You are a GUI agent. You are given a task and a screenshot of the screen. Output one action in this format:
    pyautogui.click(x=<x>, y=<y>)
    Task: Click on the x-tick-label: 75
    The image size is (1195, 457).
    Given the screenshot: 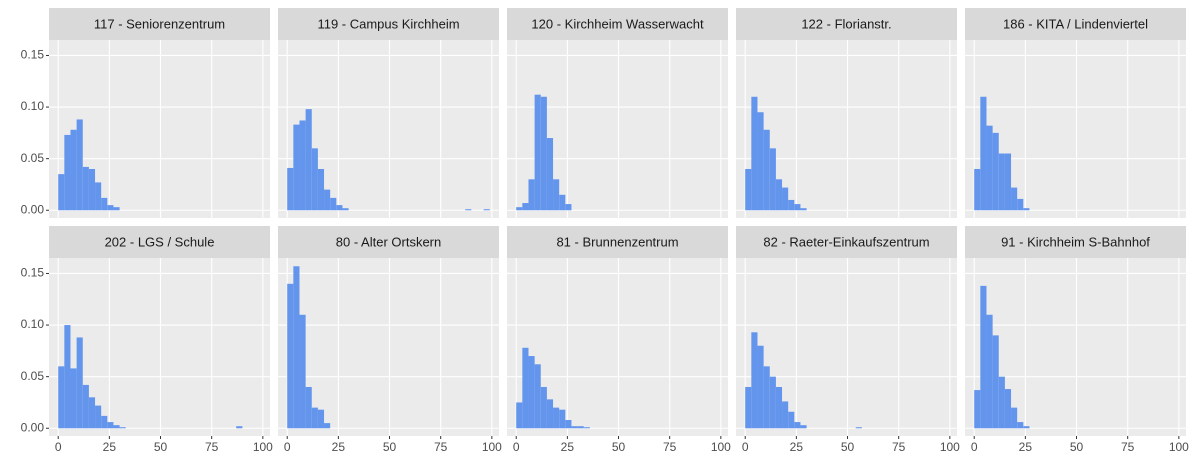 What is the action you would take?
    pyautogui.click(x=899, y=447)
    